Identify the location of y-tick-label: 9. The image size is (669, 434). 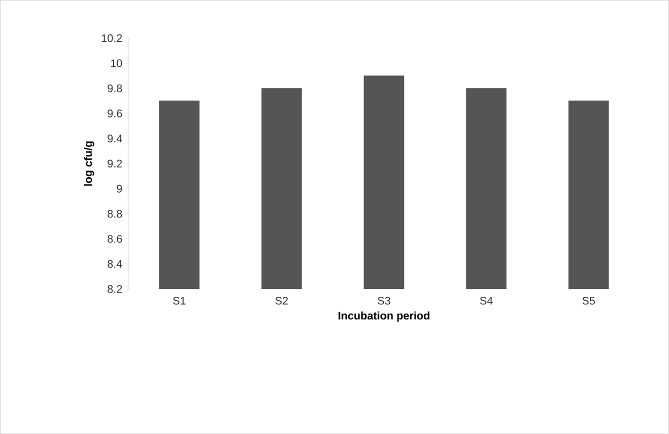
(119, 188).